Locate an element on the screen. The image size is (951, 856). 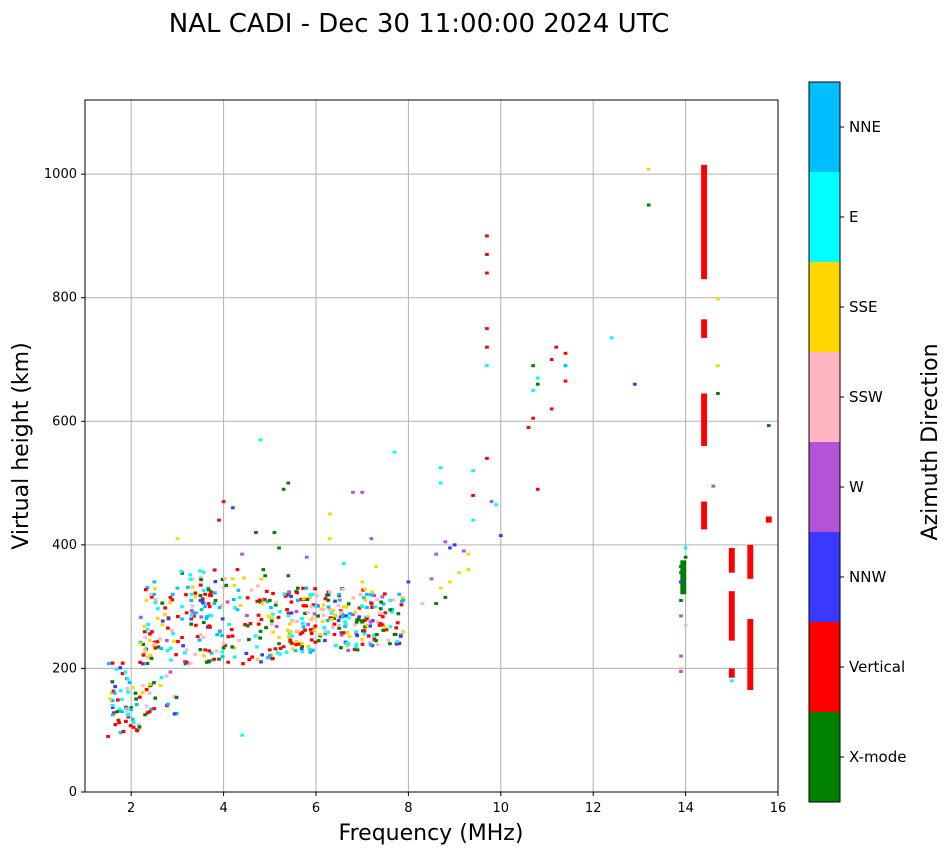
y-tick-label: 1000 is located at coordinates (60, 174).